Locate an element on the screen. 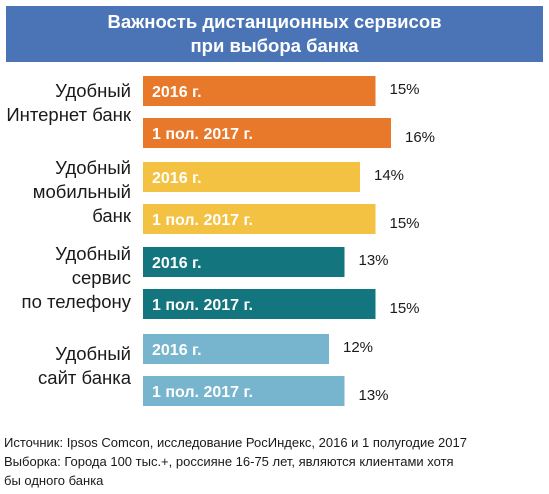 This screenshot has height=494, width=549. category-label: по телефону is located at coordinates (77, 301).